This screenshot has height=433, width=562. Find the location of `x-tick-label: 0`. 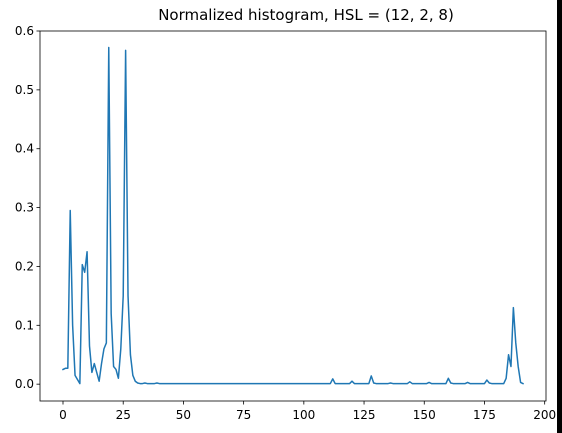

x-tick-label: 0 is located at coordinates (63, 415).